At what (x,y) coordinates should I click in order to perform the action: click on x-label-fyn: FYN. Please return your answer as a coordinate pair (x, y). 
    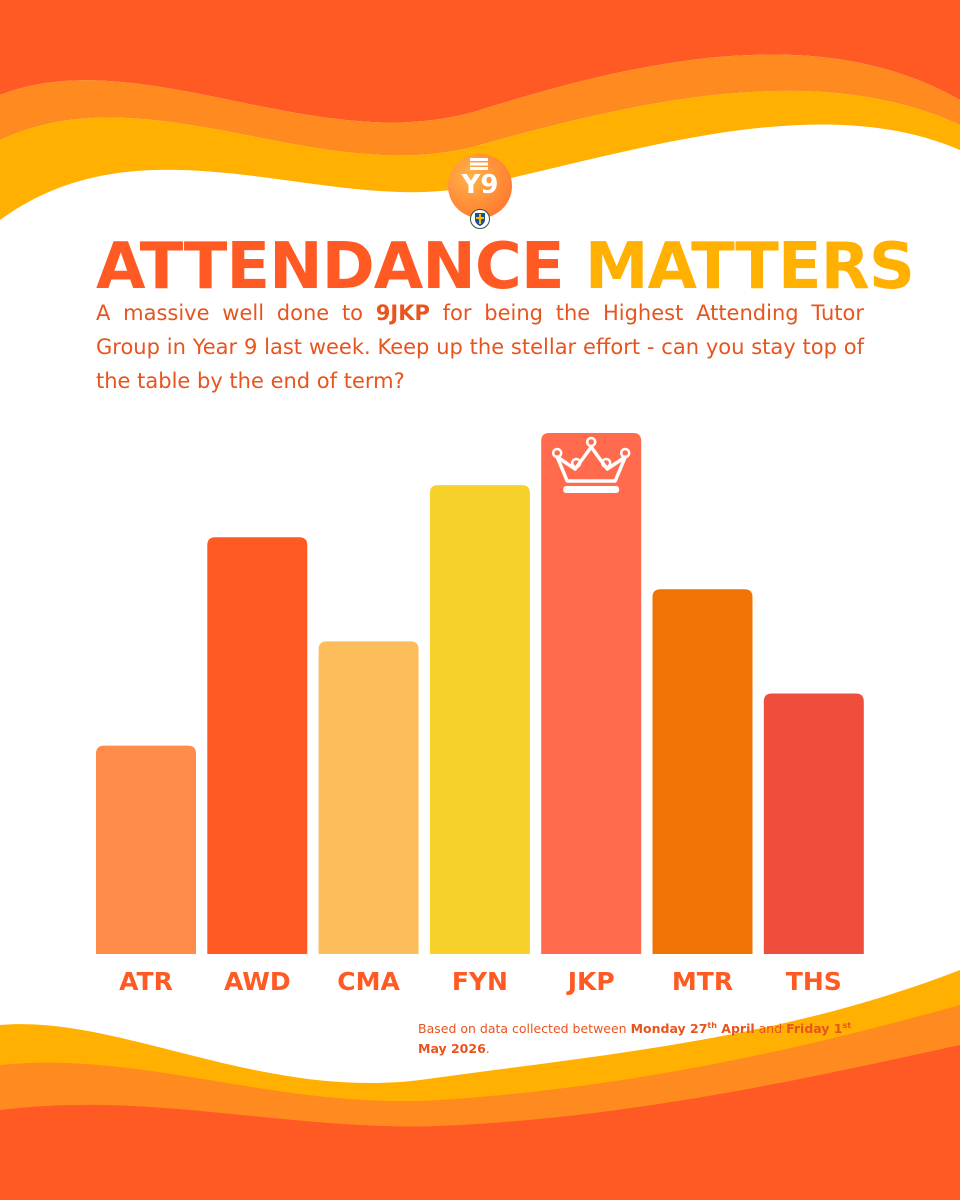
    Looking at the image, I should click on (480, 981).